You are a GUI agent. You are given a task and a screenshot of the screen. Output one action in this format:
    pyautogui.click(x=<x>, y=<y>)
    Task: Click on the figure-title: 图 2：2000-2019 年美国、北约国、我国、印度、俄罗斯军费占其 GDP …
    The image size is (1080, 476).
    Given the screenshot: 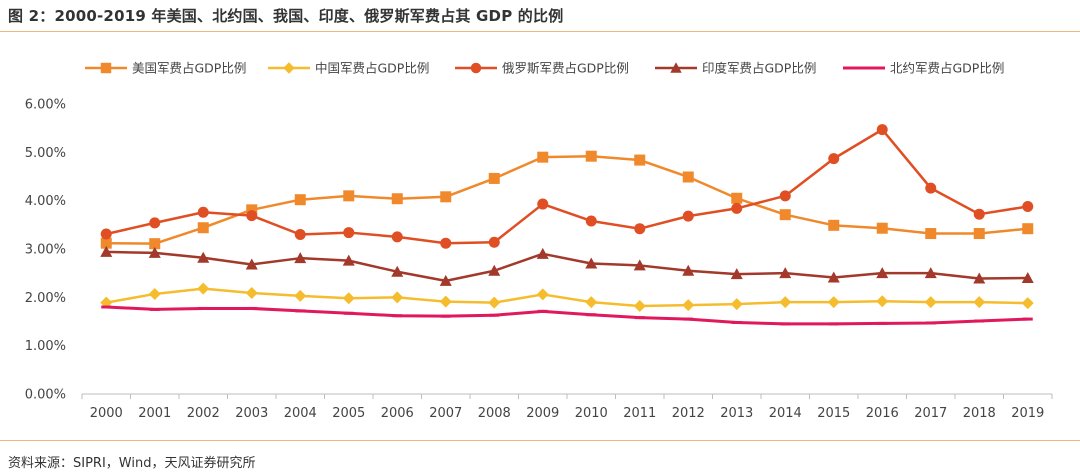 What is the action you would take?
    pyautogui.click(x=286, y=16)
    